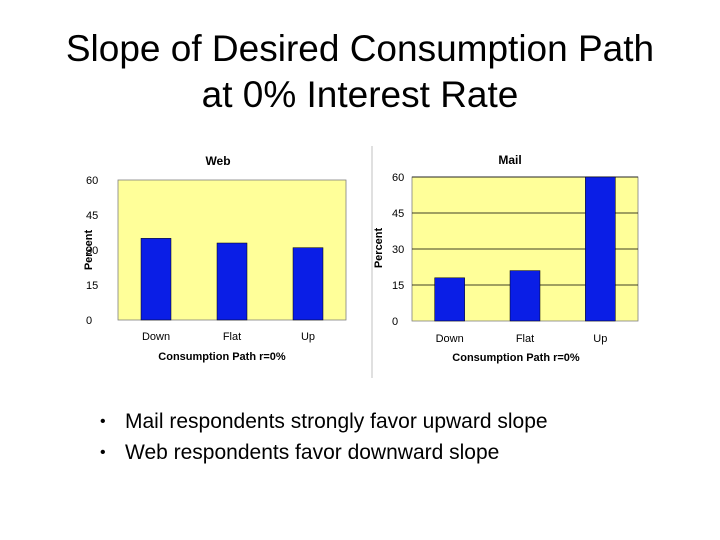  I want to click on web-x-tick-label: Up, so click(308, 337).